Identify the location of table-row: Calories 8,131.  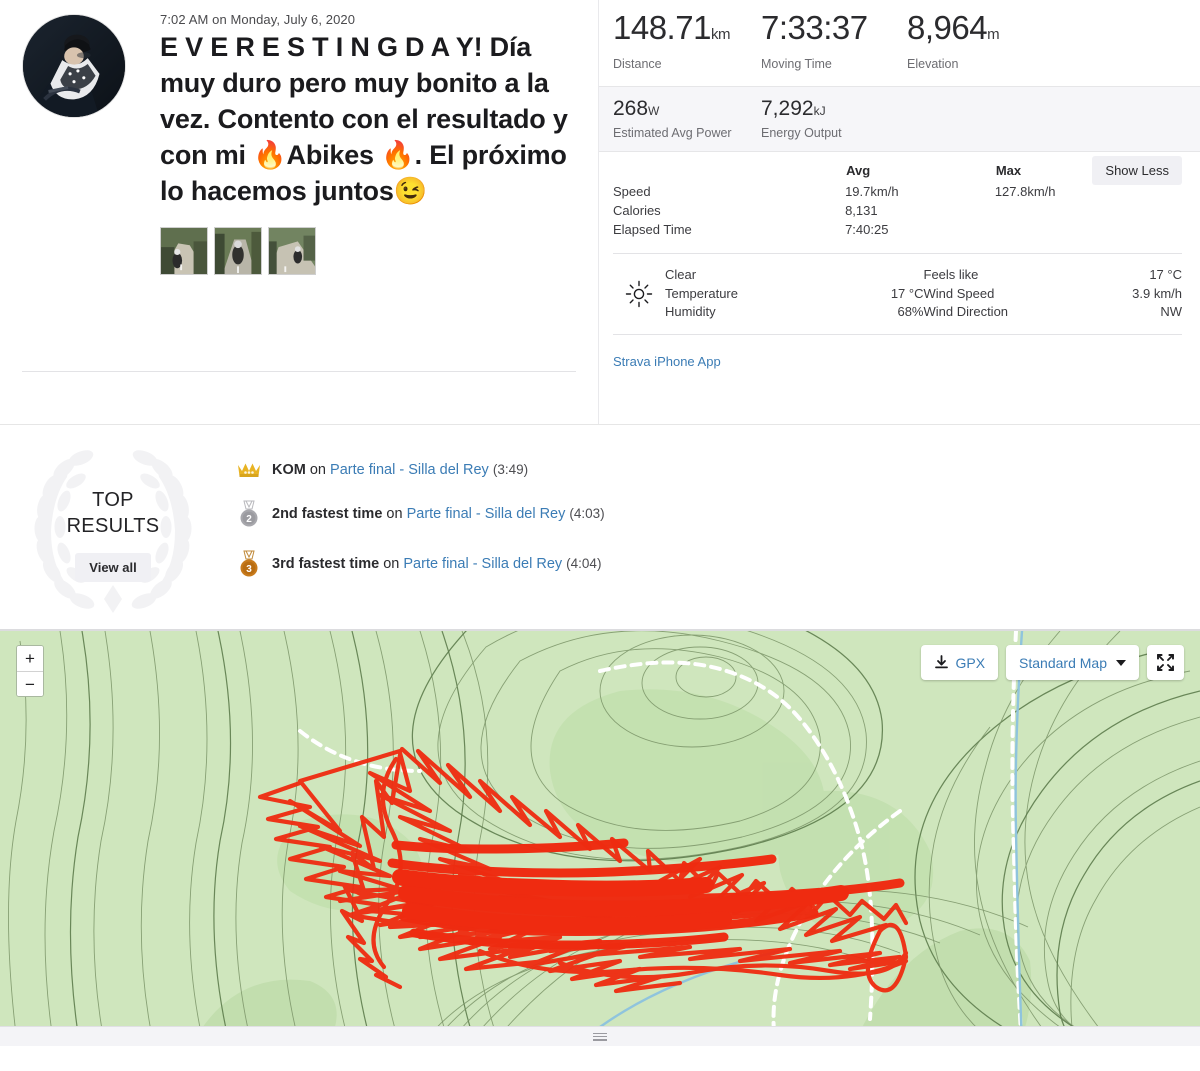
(897, 210).